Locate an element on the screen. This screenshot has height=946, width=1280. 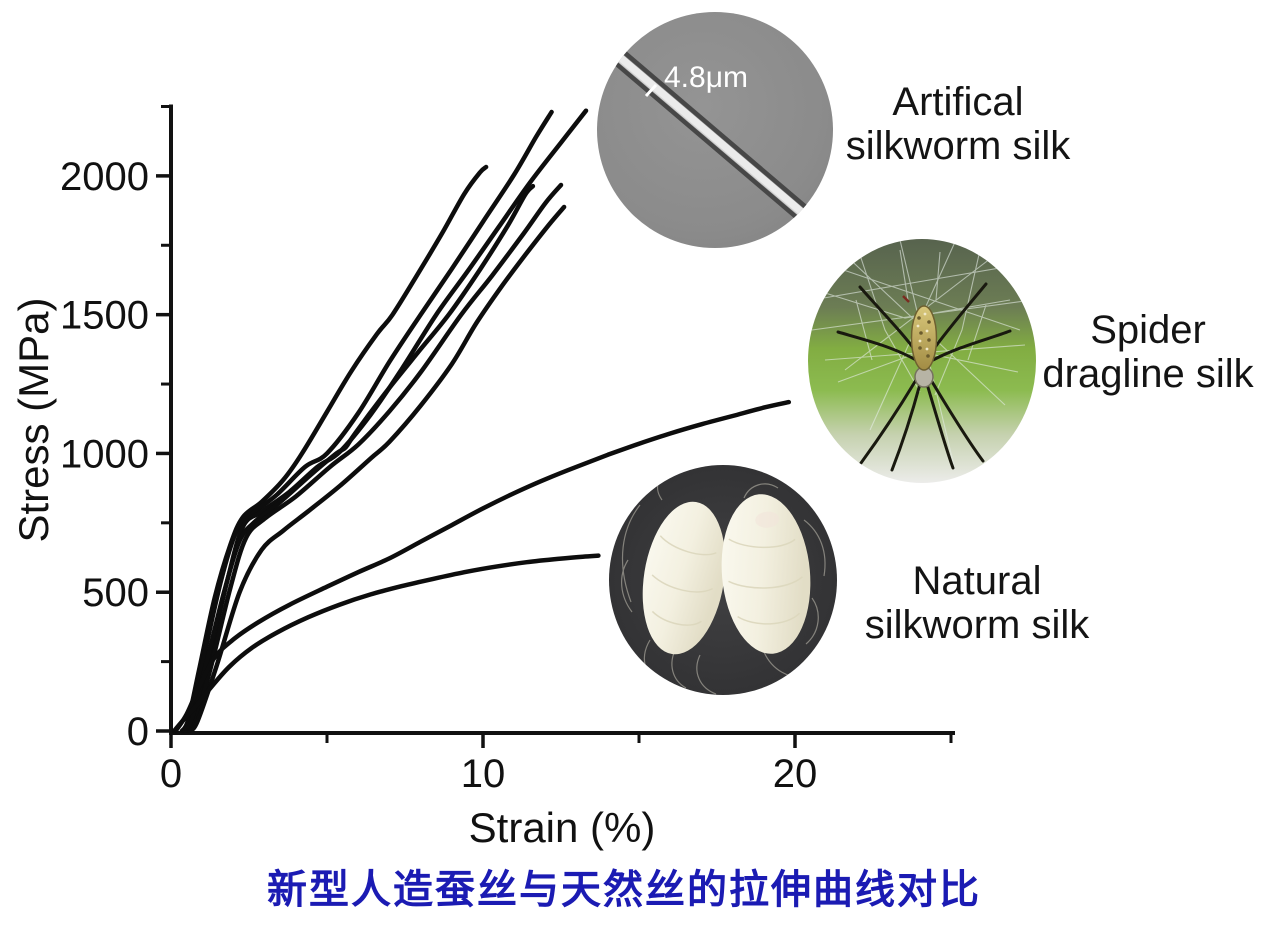
inset-cocoon-photo is located at coordinates (723, 580).